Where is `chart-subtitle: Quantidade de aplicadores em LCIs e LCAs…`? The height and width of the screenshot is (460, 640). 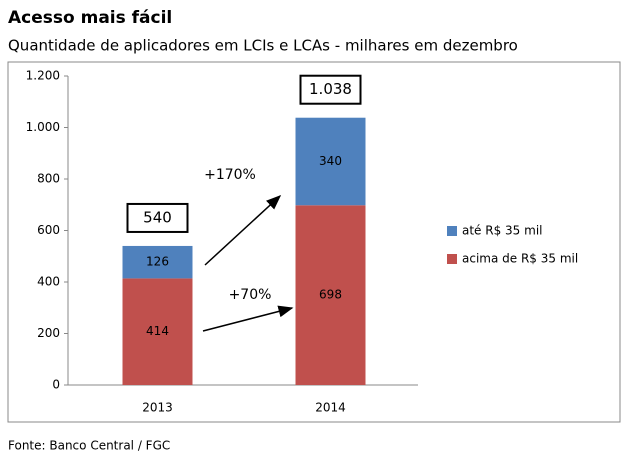
chart-subtitle: Quantidade de aplicadores em LCIs e LCAs… is located at coordinates (263, 46).